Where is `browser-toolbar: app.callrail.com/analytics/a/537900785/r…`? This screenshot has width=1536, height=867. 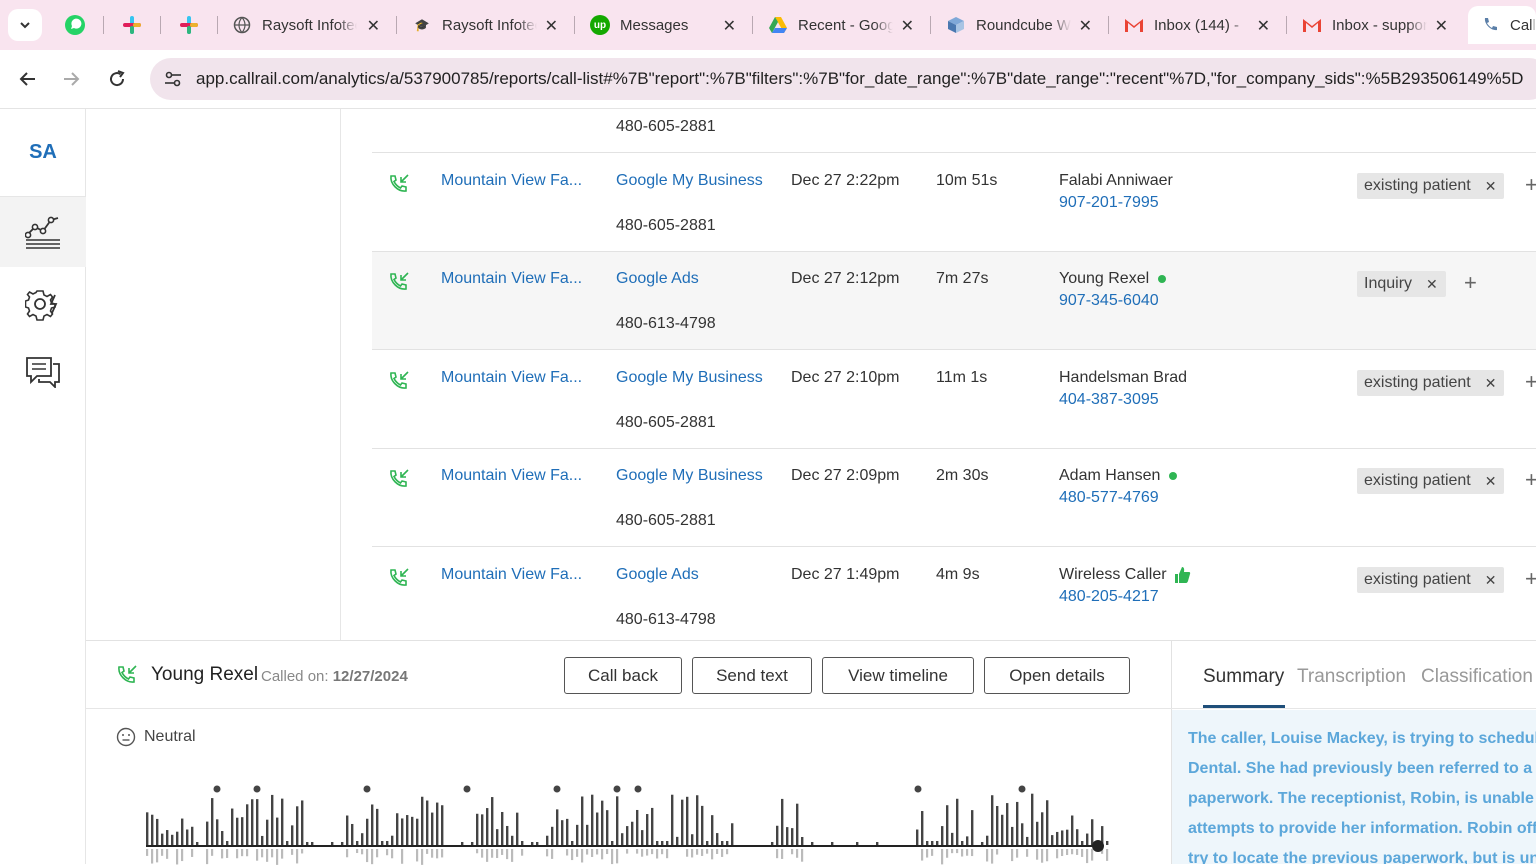 browser-toolbar: app.callrail.com/analytics/a/537900785/r… is located at coordinates (768, 79).